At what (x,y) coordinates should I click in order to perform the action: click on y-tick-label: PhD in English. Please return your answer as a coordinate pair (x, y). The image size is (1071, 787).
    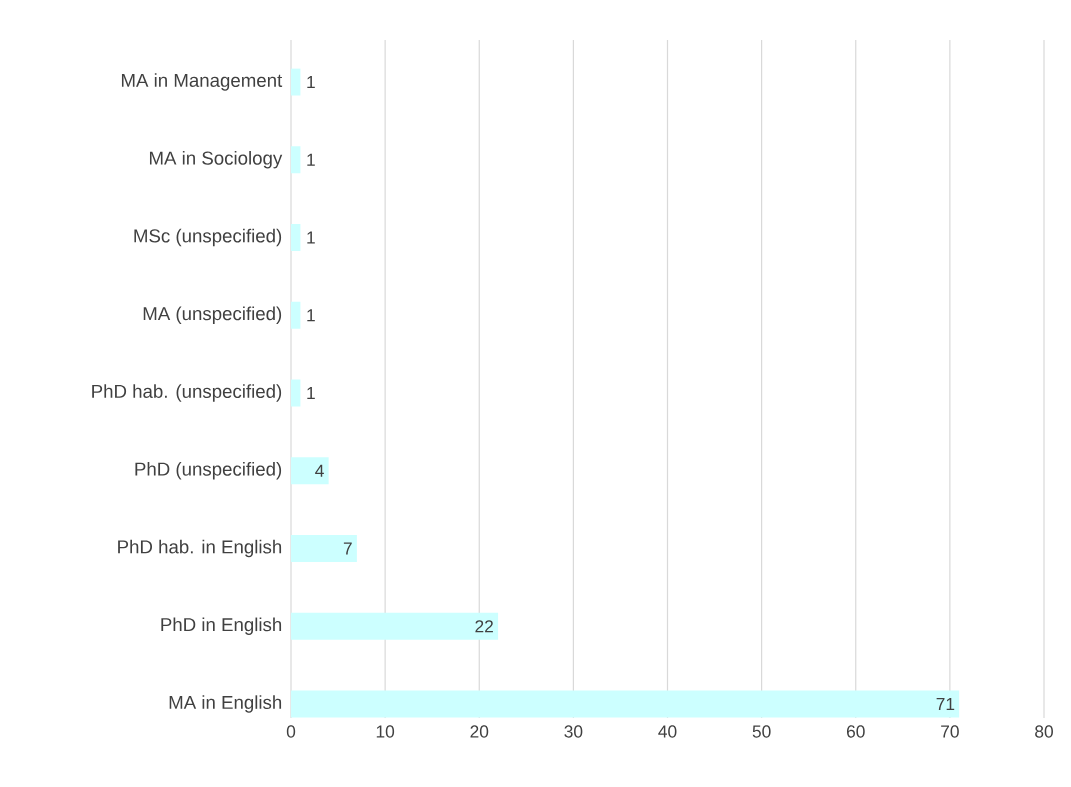
    Looking at the image, I should click on (221, 626).